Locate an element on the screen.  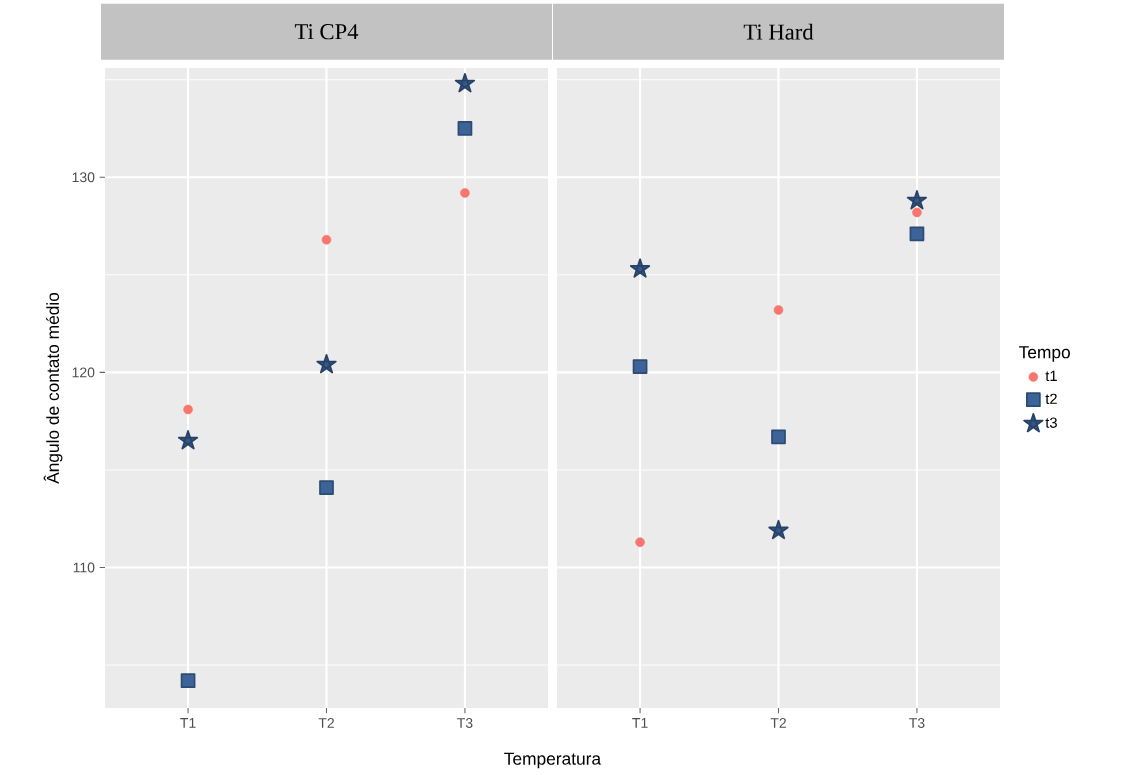
chart-title: Ti Hard is located at coordinates (778, 31).